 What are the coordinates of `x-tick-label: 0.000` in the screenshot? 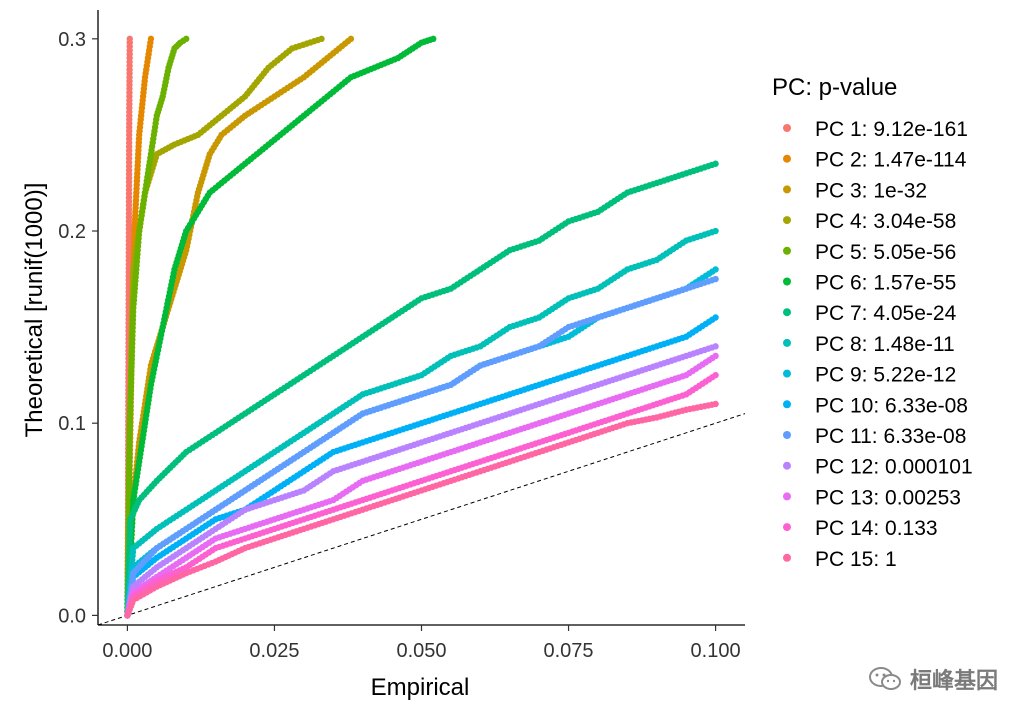 It's located at (127, 651).